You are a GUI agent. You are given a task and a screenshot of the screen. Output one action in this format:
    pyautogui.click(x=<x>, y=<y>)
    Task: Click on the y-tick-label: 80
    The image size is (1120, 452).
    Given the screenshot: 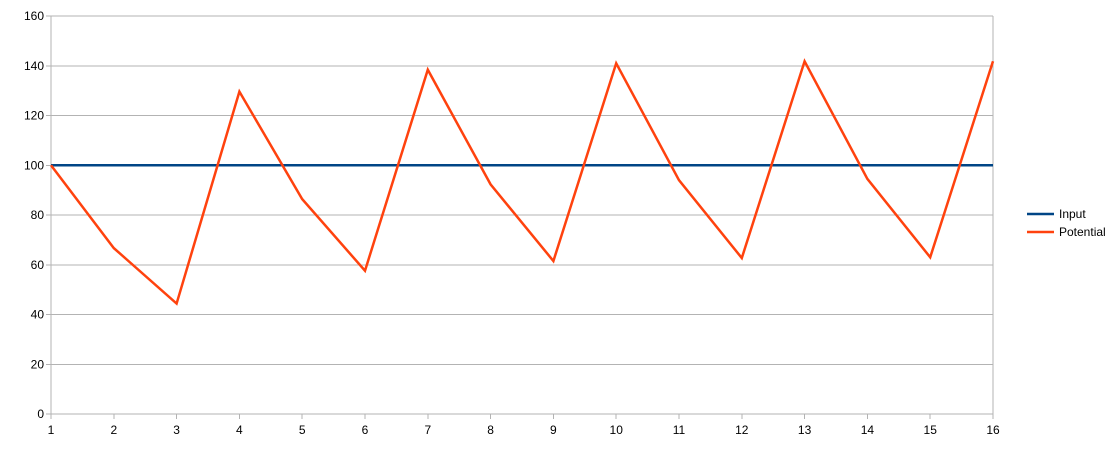 What is the action you would take?
    pyautogui.click(x=38, y=215)
    